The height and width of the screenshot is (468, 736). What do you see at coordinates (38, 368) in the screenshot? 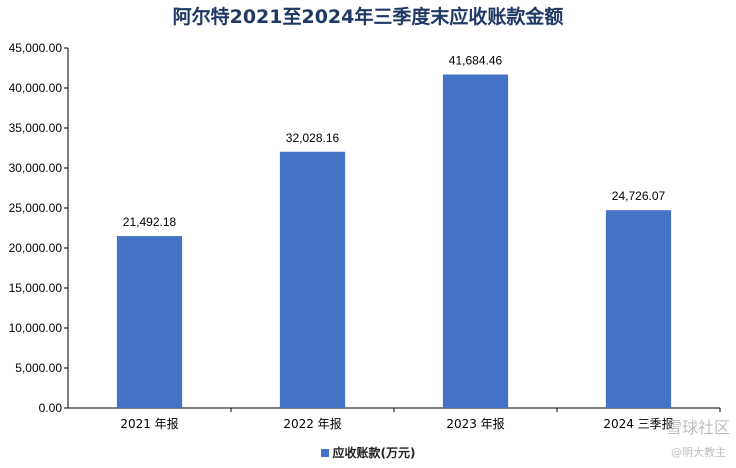
I see `y-tick-label: 5,000.00` at bounding box center [38, 368].